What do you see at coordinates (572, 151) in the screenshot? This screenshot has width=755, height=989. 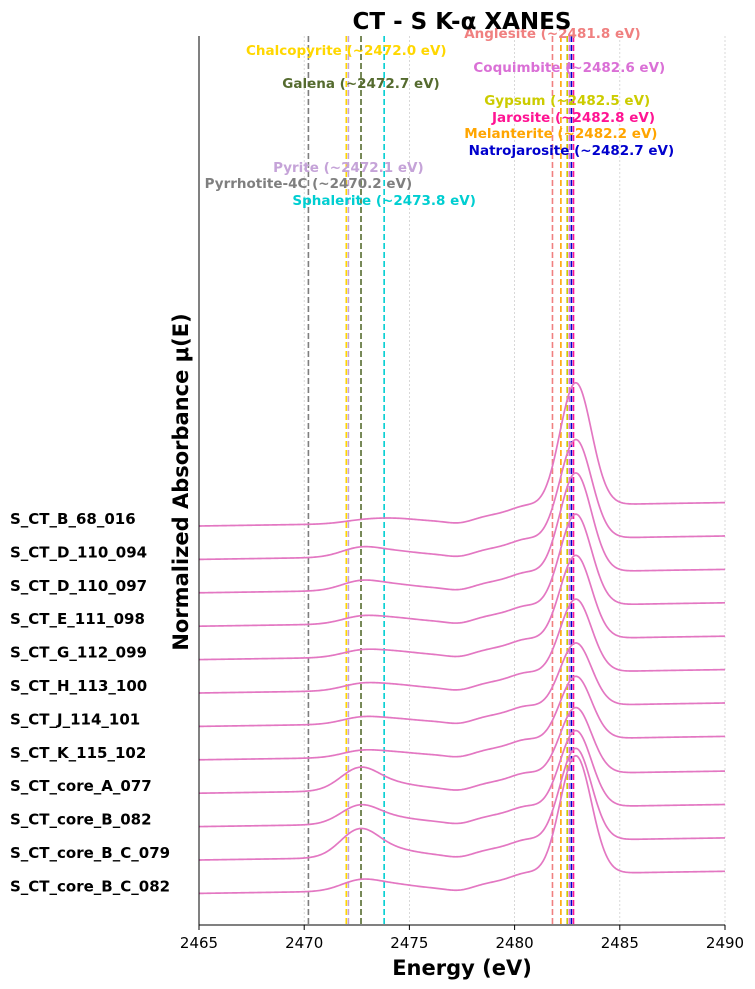 I see `reference-label: Natrojarosite (~2482.7 eV)` at bounding box center [572, 151].